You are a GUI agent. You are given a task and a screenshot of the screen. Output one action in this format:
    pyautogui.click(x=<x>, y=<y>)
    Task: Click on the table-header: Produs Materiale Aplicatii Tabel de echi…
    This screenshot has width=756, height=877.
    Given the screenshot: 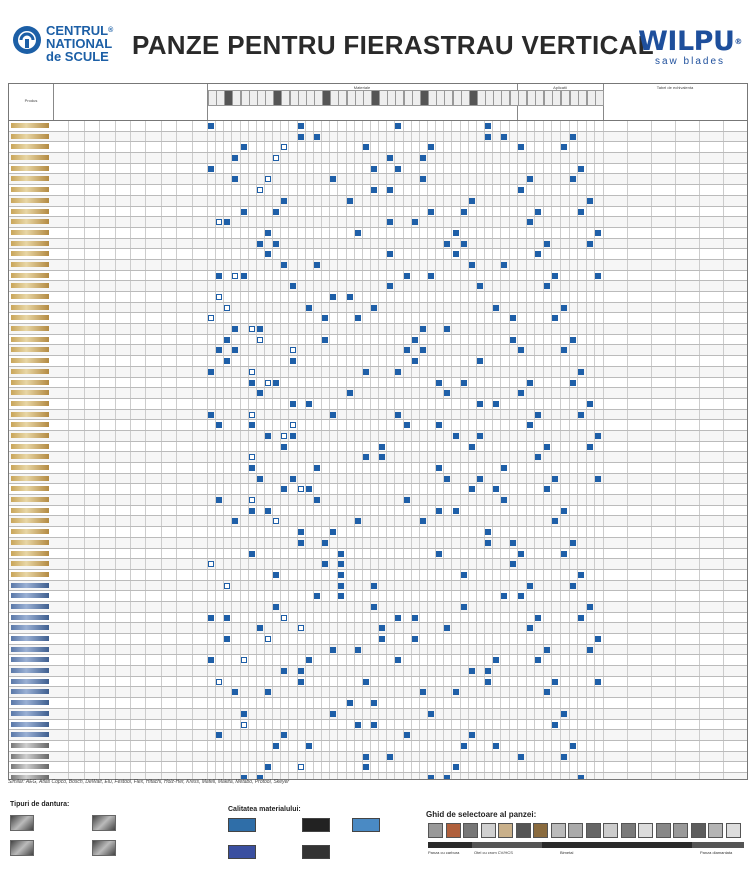 What is the action you would take?
    pyautogui.click(x=378, y=102)
    